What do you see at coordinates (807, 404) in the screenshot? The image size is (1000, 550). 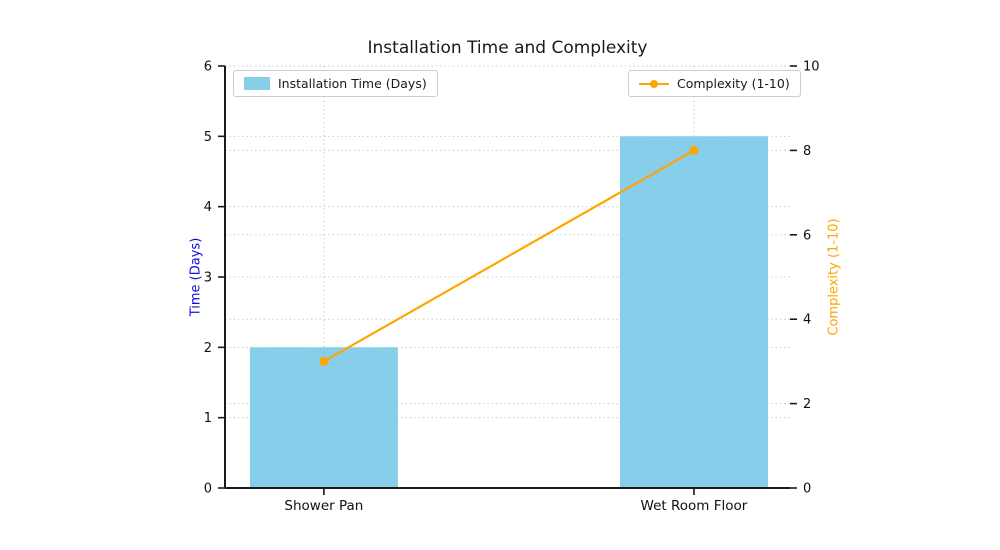 I see `right-tick-label: 2` at bounding box center [807, 404].